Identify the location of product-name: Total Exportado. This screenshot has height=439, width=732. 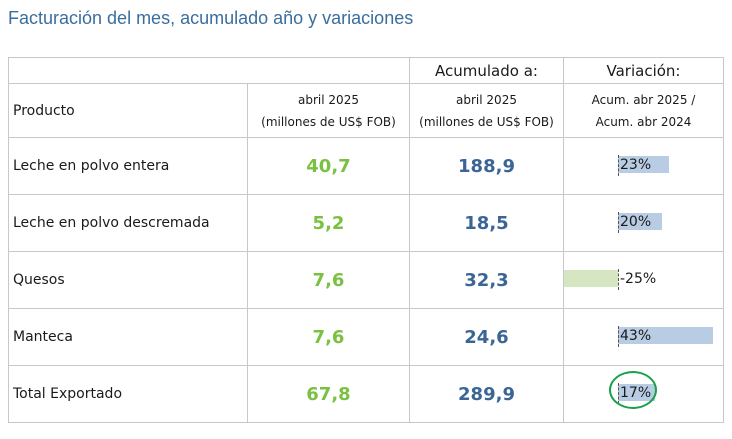
(128, 394).